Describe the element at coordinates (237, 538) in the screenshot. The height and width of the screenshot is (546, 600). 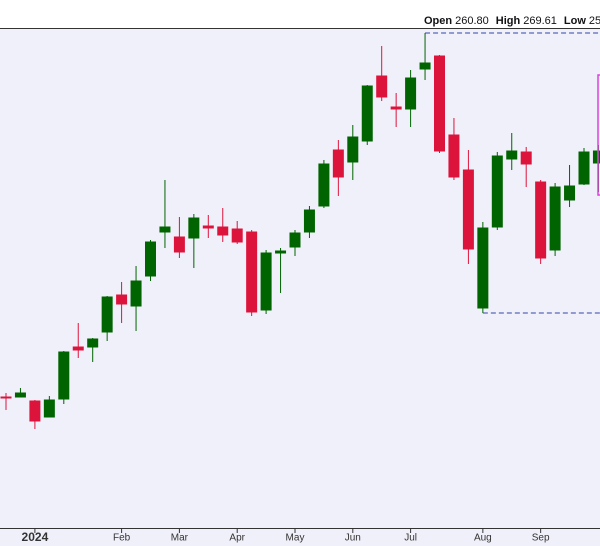
I see `x-tick-label: Apr` at that location.